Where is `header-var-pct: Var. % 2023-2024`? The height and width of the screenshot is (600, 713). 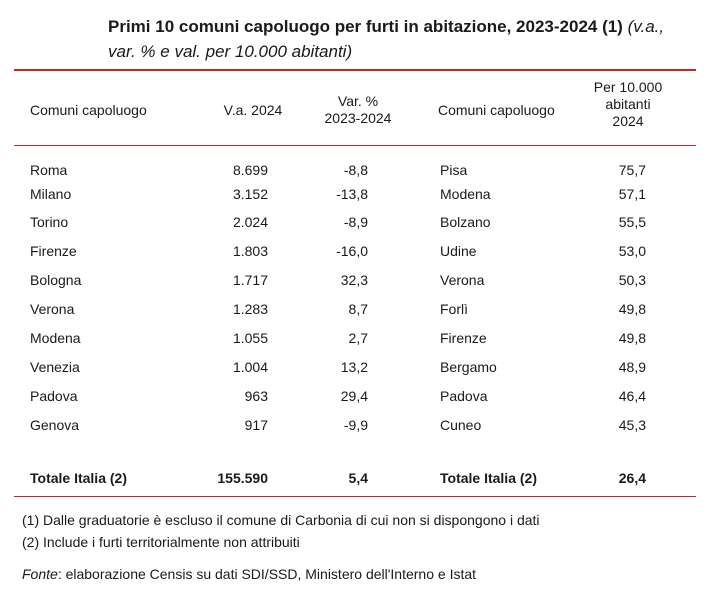 header-var-pct: Var. % 2023-2024 is located at coordinates (358, 110).